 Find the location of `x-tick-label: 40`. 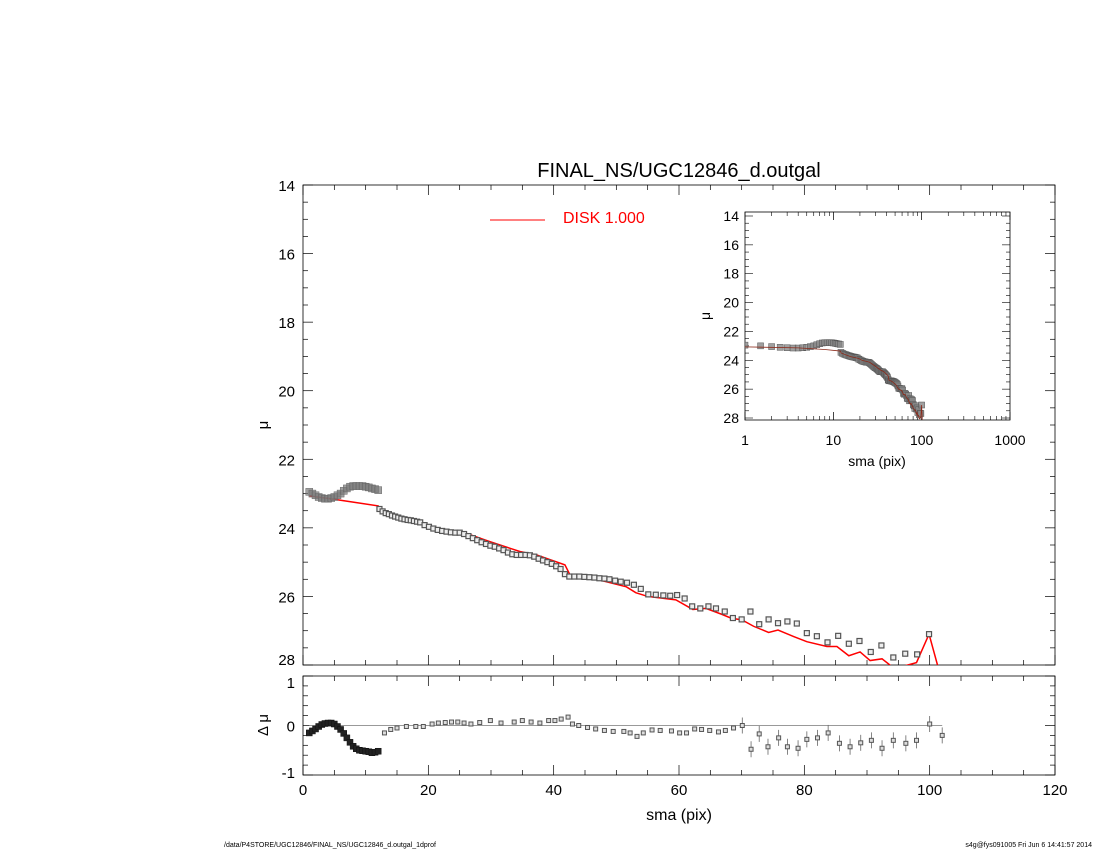

x-tick-label: 40 is located at coordinates (553, 790).